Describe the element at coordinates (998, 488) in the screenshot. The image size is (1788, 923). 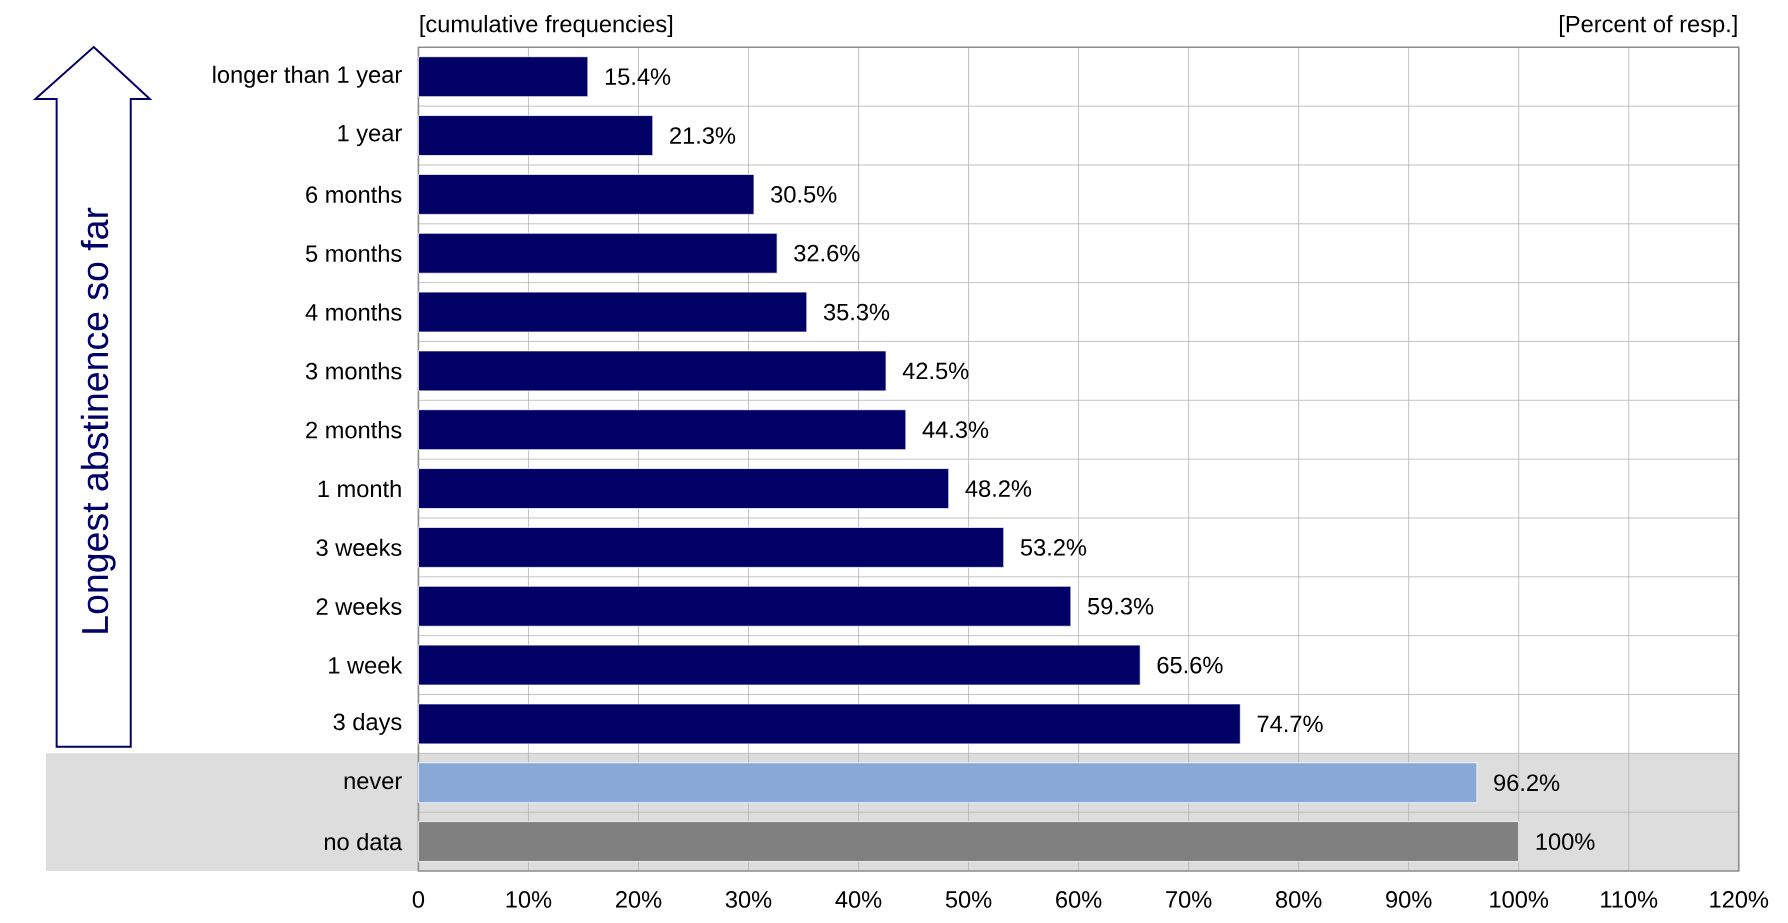
I see `data-label: 48.2%` at that location.